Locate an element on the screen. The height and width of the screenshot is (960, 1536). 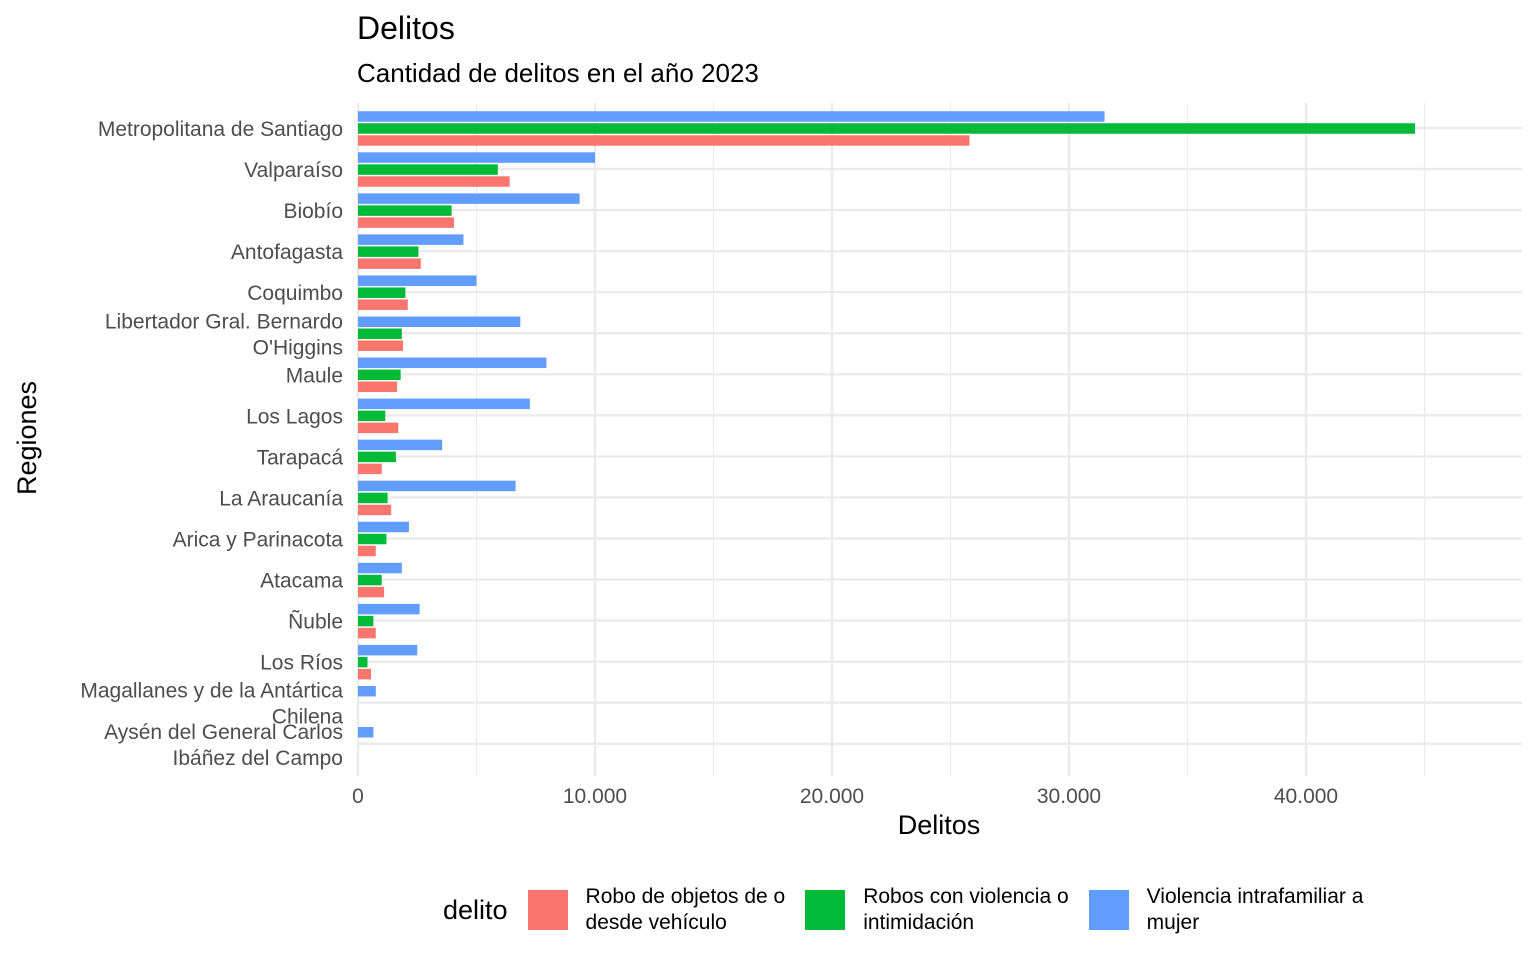
legend-item-violencia-intrafamiliar: Violencia intrafamiliar a mujer is located at coordinates (1226, 910).